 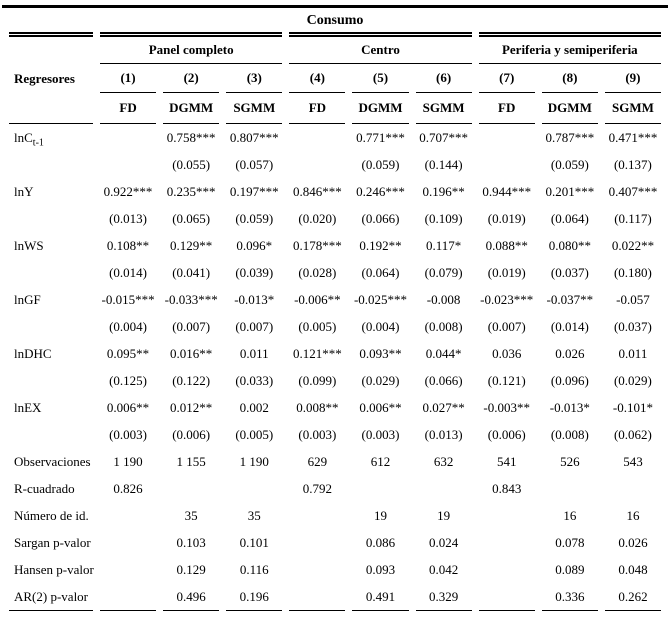 What do you see at coordinates (632, 272) in the screenshot?
I see `cell: (0.180)` at bounding box center [632, 272].